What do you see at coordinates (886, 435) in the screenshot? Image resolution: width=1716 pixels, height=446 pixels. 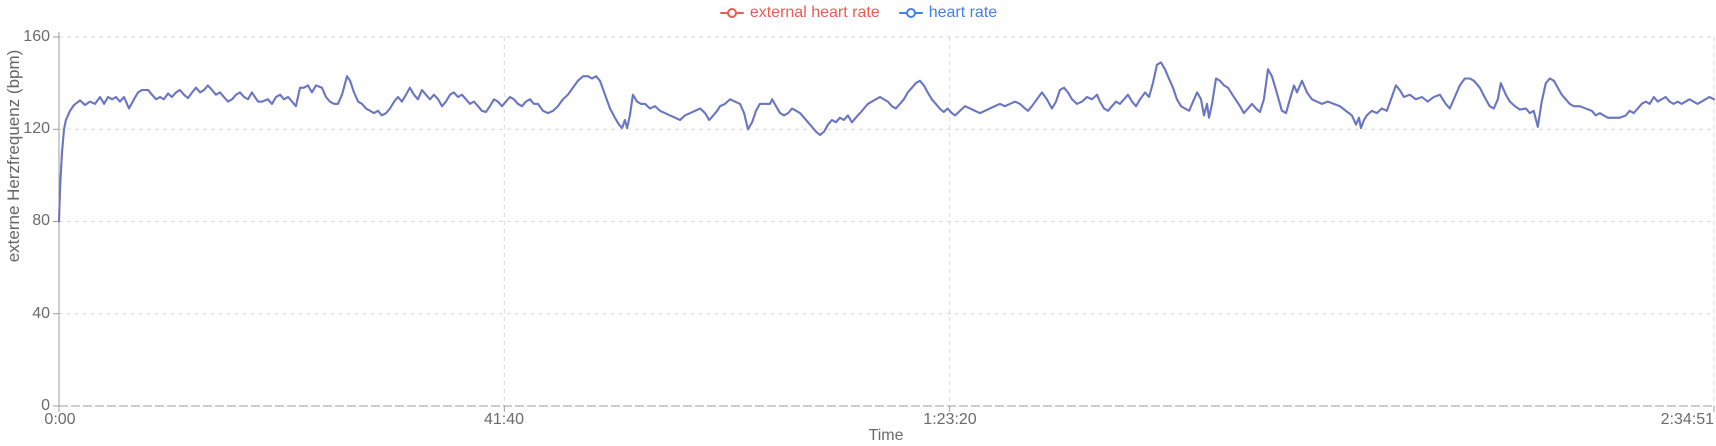 I see `x-axis-title: Time` at bounding box center [886, 435].